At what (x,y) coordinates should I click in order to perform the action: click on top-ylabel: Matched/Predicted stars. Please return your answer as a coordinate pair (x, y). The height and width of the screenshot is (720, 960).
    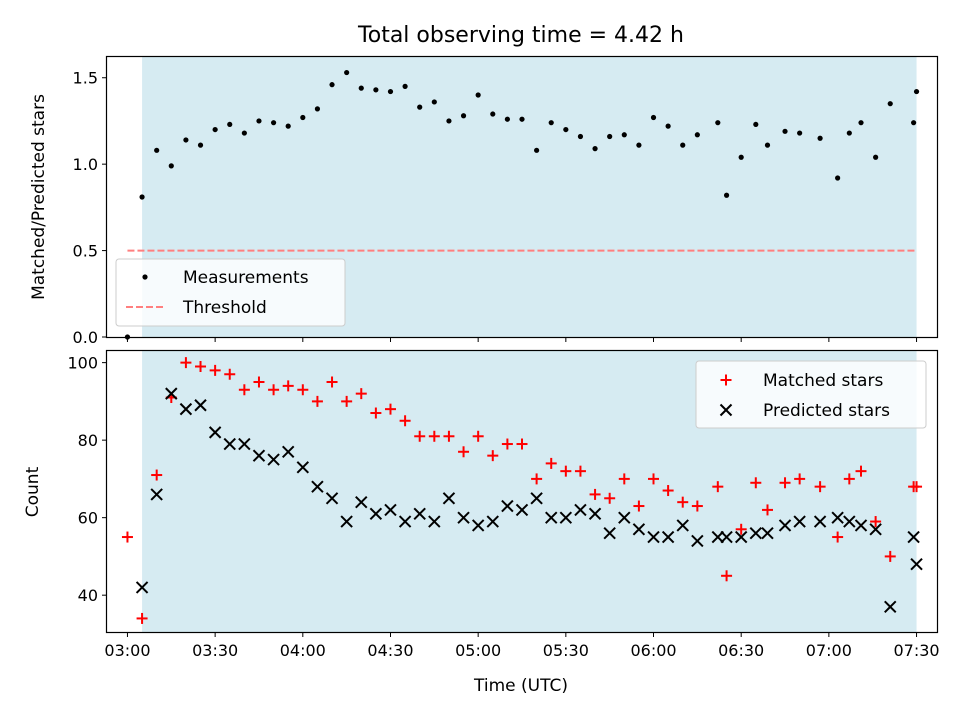
    Looking at the image, I should click on (39, 197).